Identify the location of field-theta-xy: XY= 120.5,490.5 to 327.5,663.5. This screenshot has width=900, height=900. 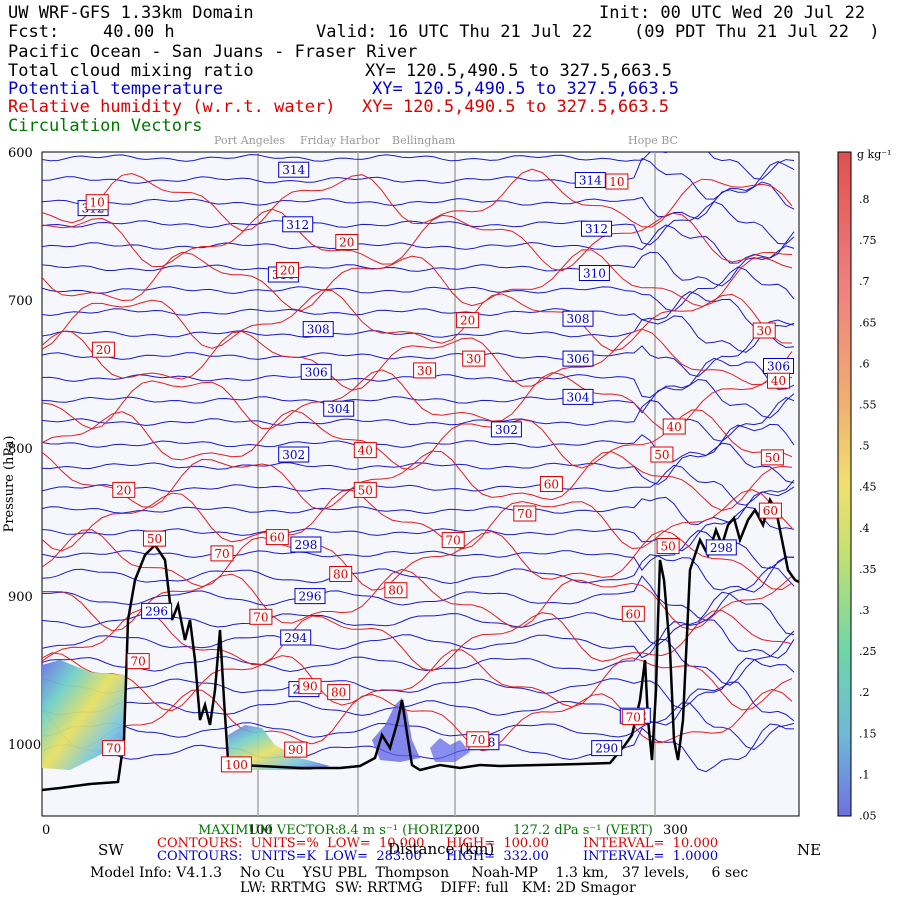
(526, 89).